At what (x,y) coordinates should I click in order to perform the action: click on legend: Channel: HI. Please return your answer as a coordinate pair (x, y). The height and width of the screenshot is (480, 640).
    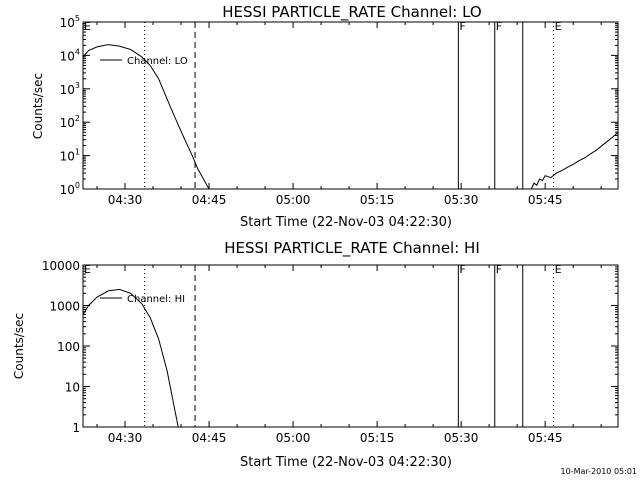
    Looking at the image, I should click on (142, 299).